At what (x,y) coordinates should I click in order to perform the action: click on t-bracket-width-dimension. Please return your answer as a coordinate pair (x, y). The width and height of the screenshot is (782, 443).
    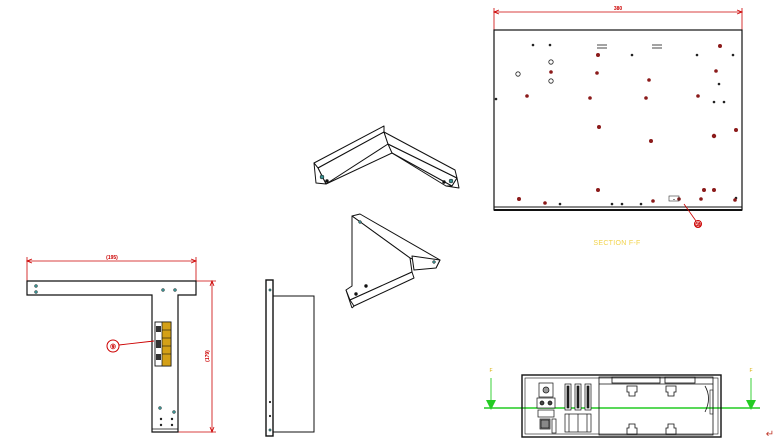
    Looking at the image, I should click on (111, 269).